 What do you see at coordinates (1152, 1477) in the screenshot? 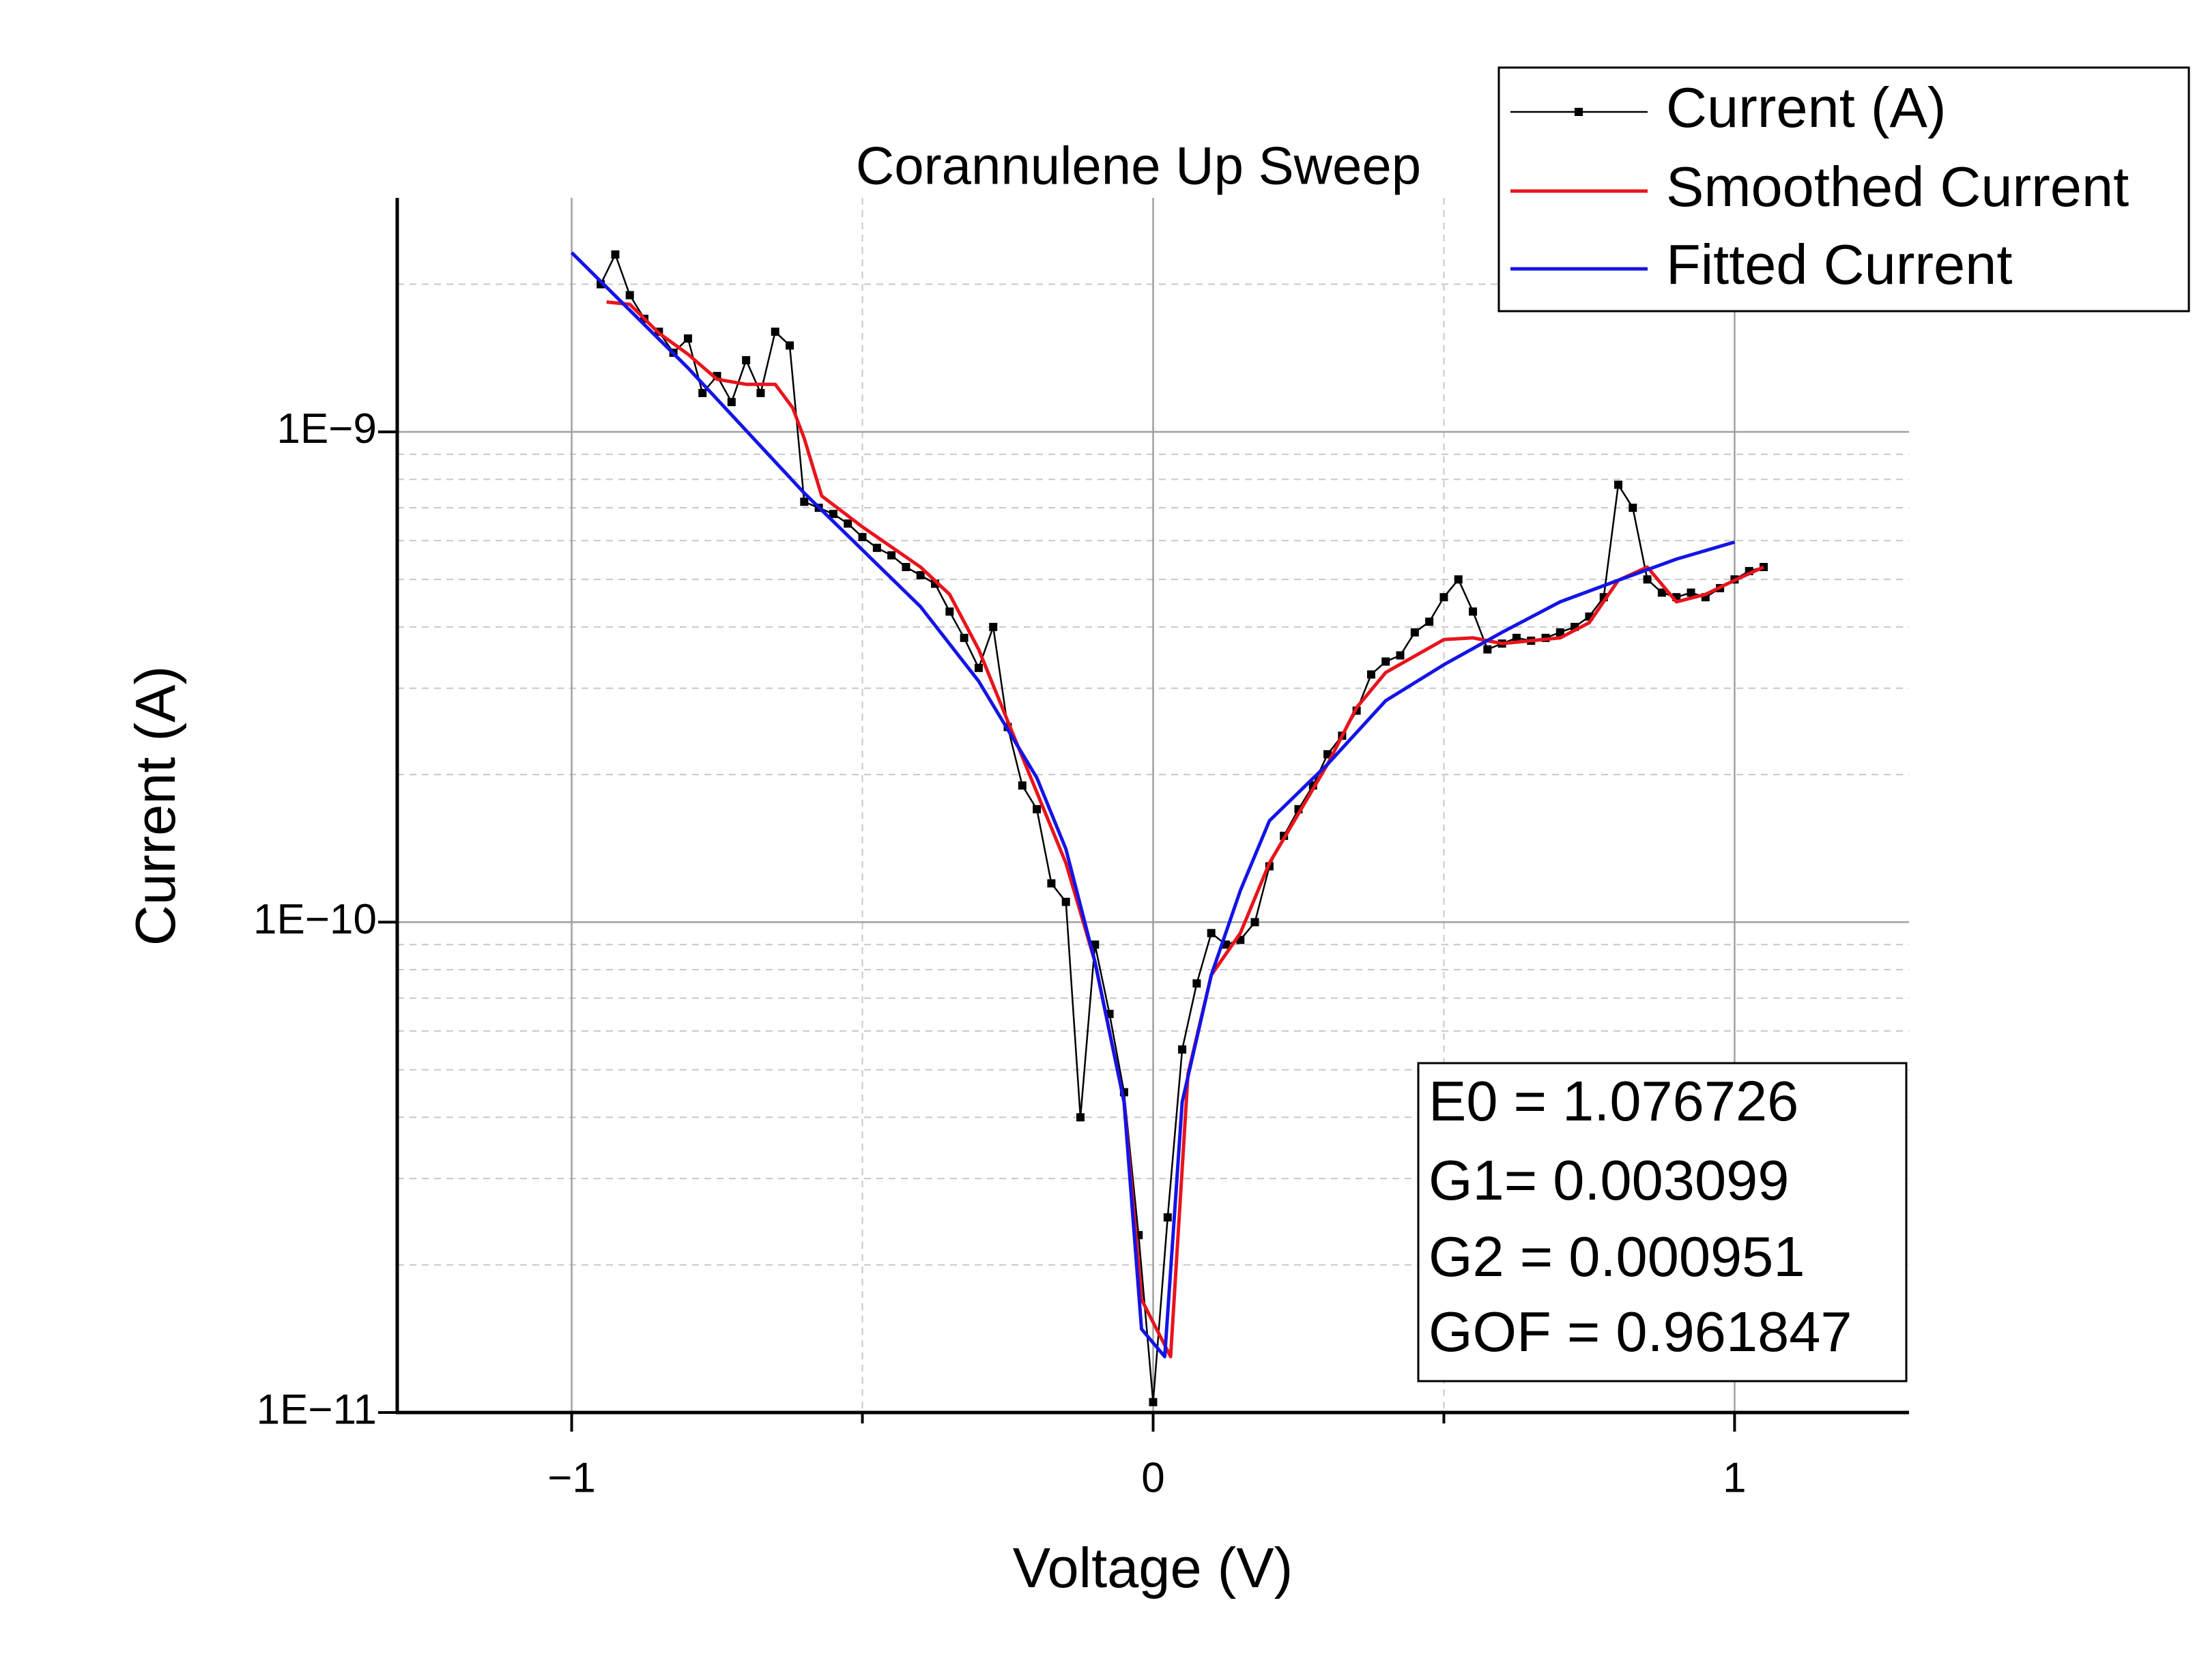
I see `x-tick-label: 0` at bounding box center [1152, 1477].